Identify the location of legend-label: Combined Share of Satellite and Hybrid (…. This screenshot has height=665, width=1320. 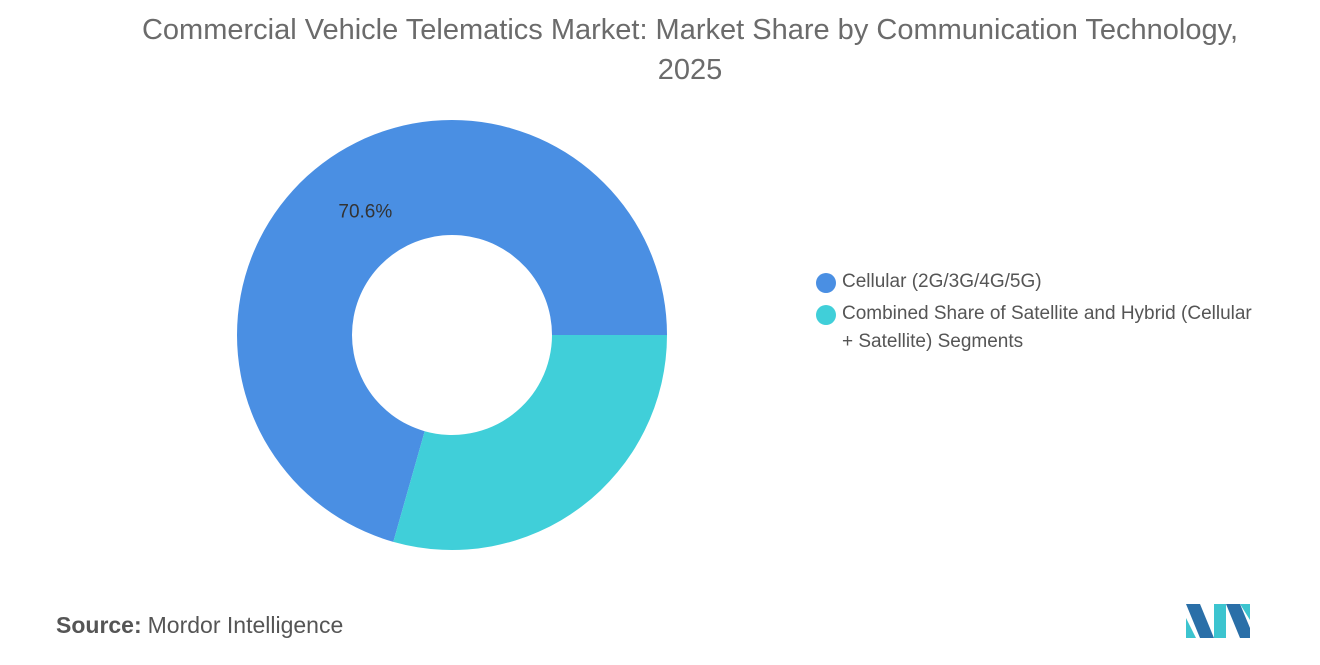
(1047, 327).